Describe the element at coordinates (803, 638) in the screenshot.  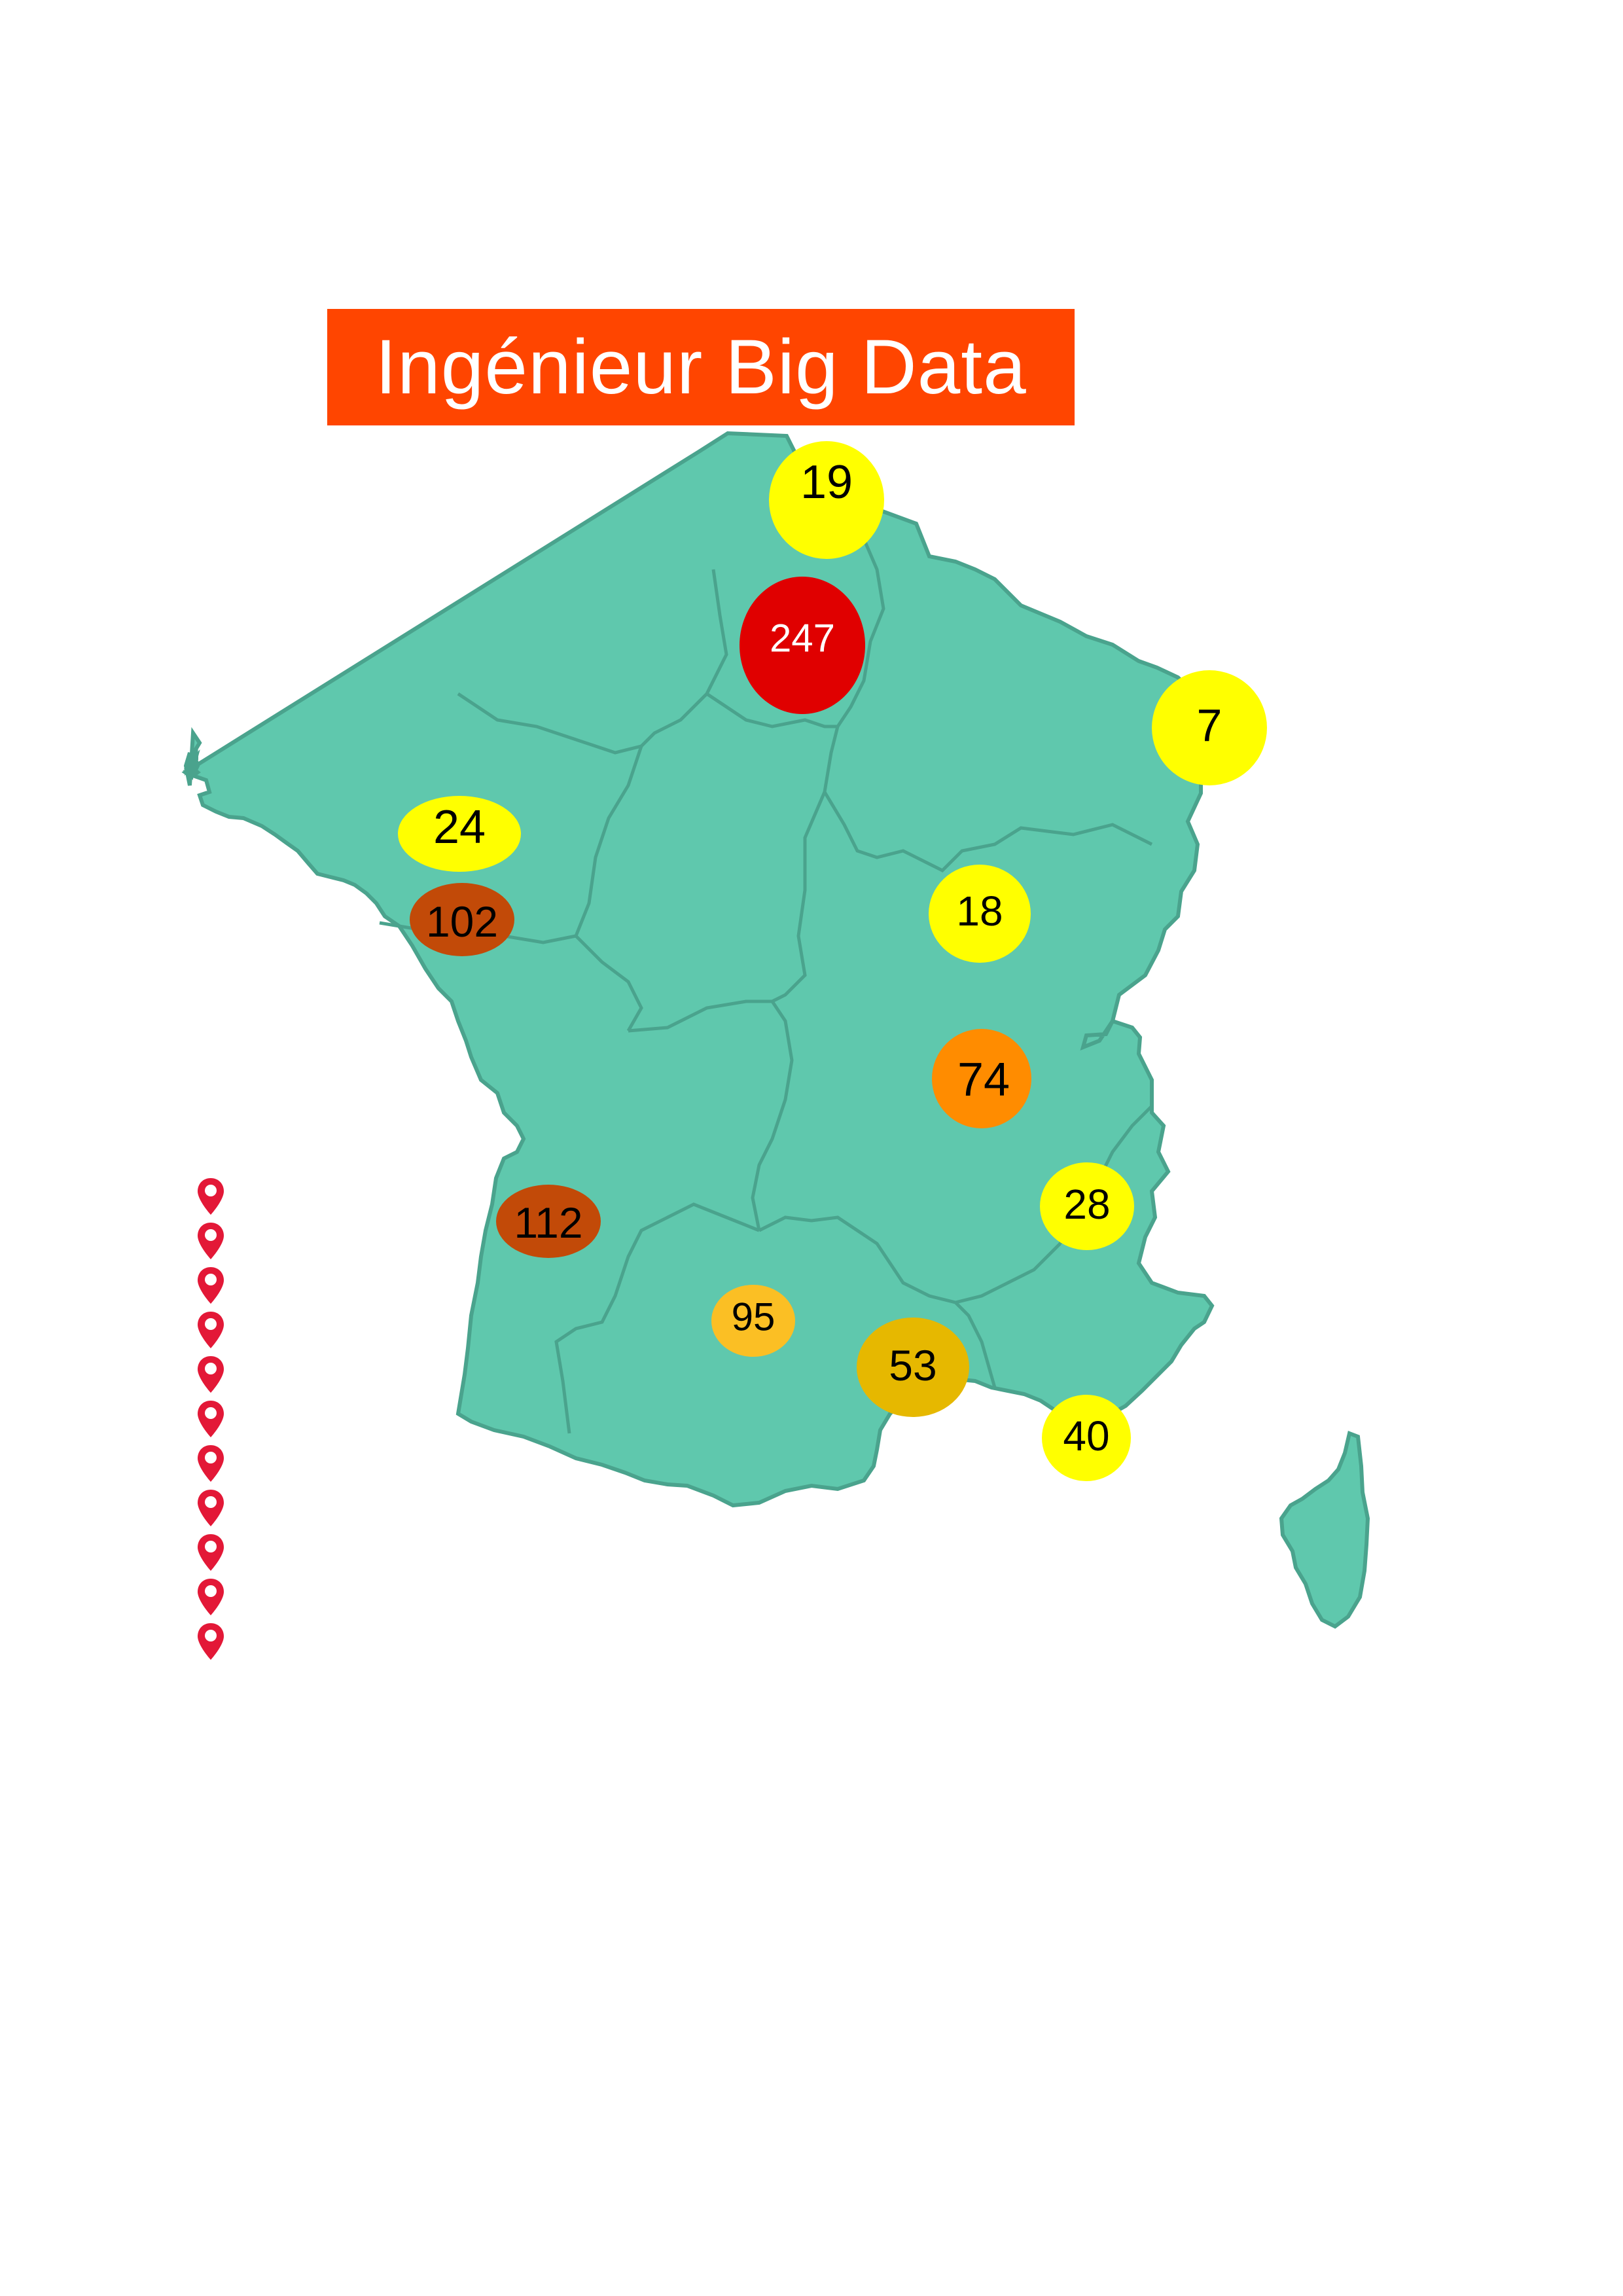
I see `bubble-label: 247` at that location.